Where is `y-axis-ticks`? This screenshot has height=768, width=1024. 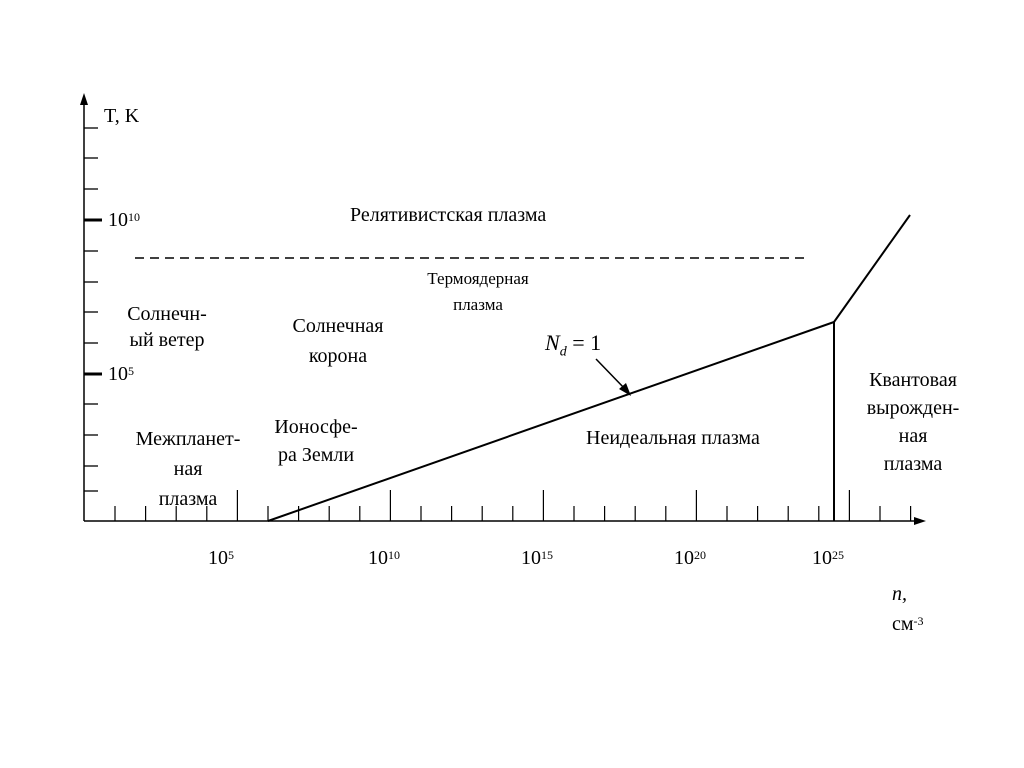
y-axis-ticks is located at coordinates (93, 309).